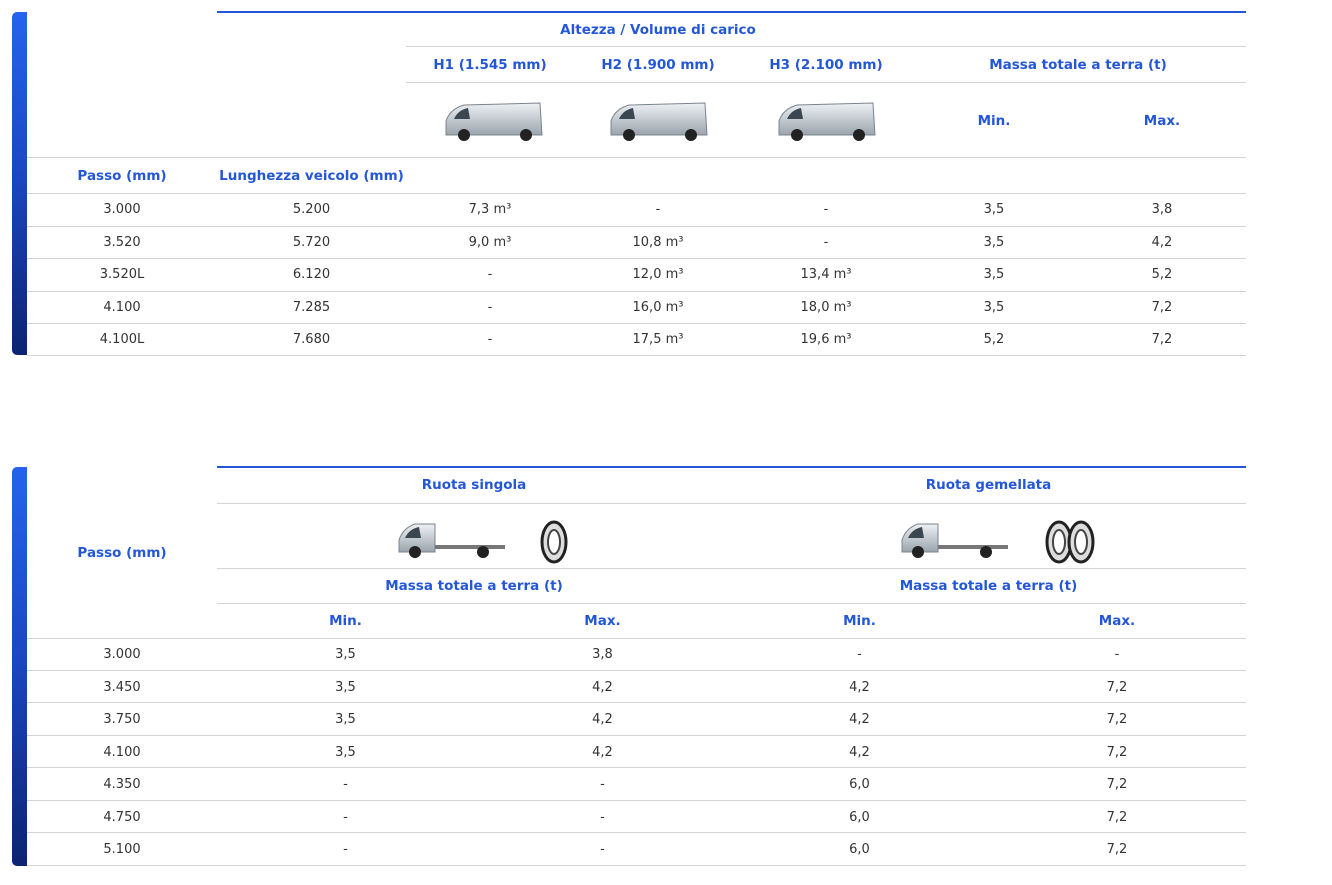  Describe the element at coordinates (122, 339) in the screenshot. I see `cell: 4.100L` at that location.